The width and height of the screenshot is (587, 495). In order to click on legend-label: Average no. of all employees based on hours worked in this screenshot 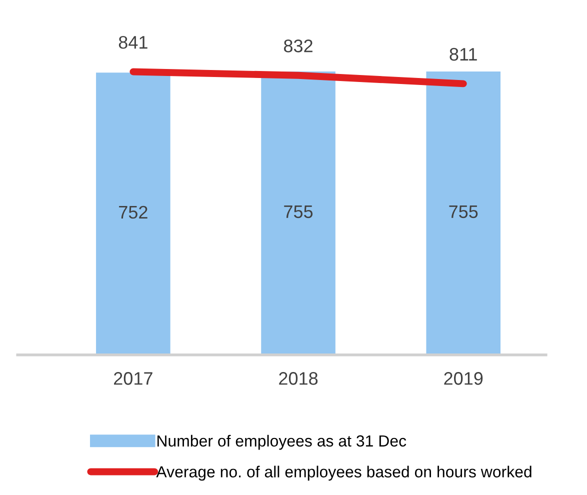, I will do `click(344, 473)`.